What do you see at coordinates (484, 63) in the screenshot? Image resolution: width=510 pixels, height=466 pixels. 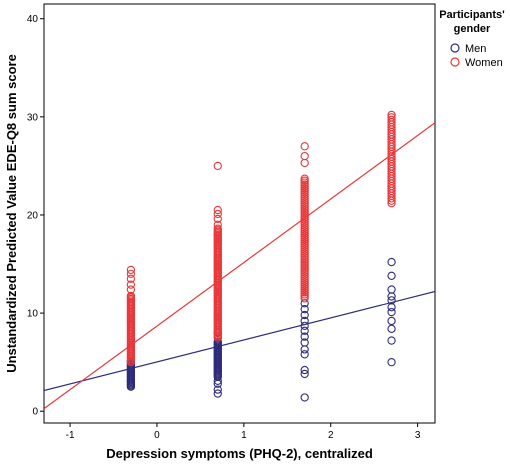 I see `legend-label-women: Women` at bounding box center [484, 63].